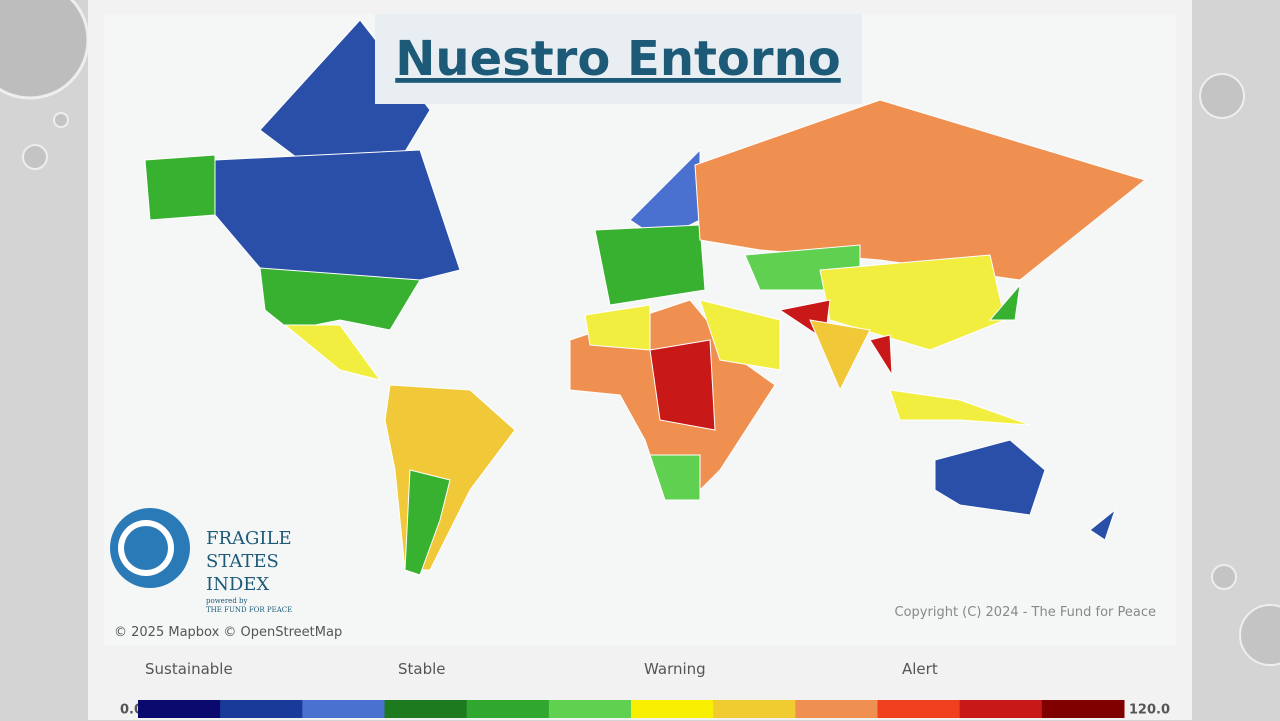 The width and height of the screenshot is (1280, 721). What do you see at coordinates (131, 710) in the screenshot?
I see `scale-min: 0.0` at bounding box center [131, 710].